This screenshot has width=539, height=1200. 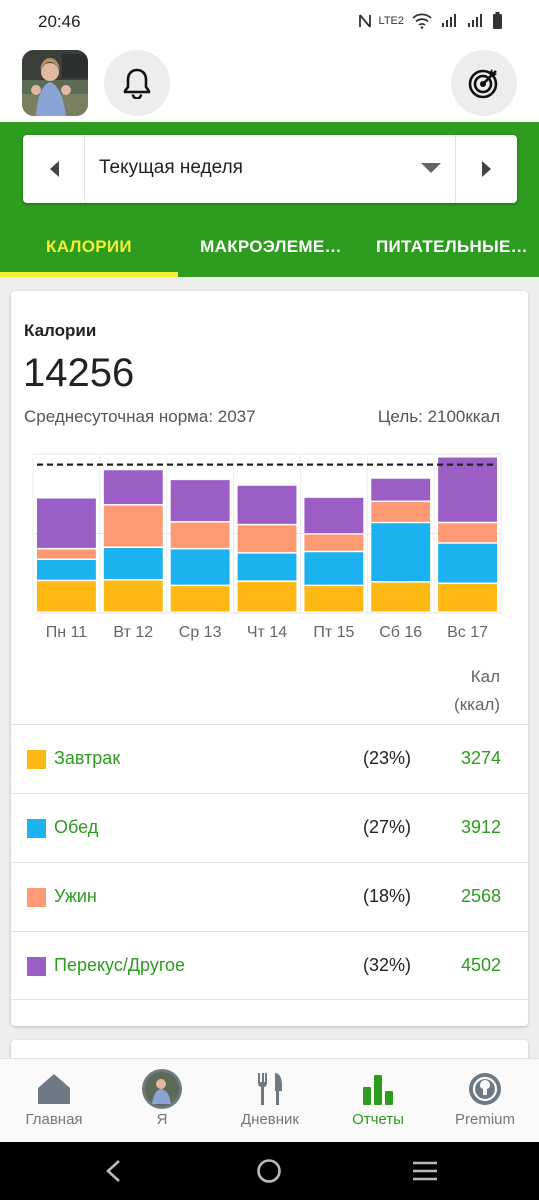 What do you see at coordinates (120, 965) in the screenshot?
I see `meal-name: Перекус/Другое` at bounding box center [120, 965].